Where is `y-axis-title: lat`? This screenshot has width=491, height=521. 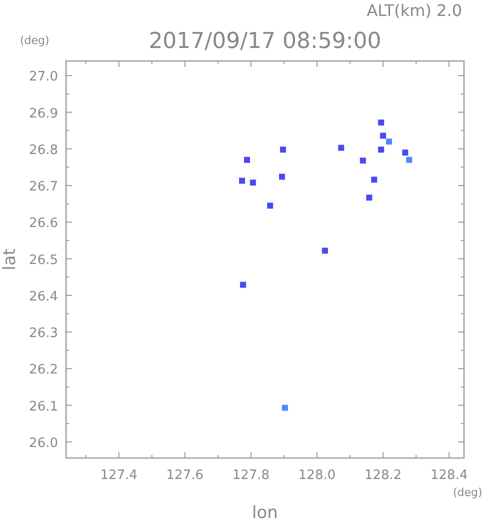 y-axis-title: lat is located at coordinates (10, 259).